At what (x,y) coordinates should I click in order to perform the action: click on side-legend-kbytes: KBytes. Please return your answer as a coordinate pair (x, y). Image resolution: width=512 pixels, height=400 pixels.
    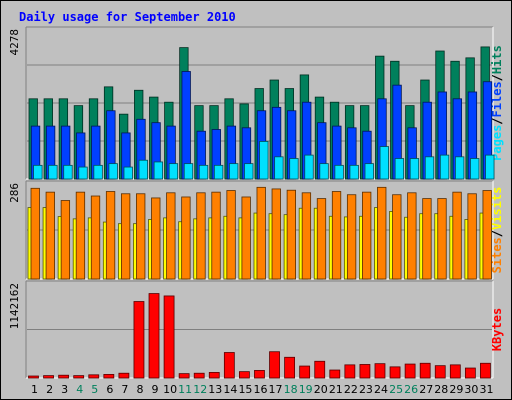
    Looking at the image, I should click on (497, 329).